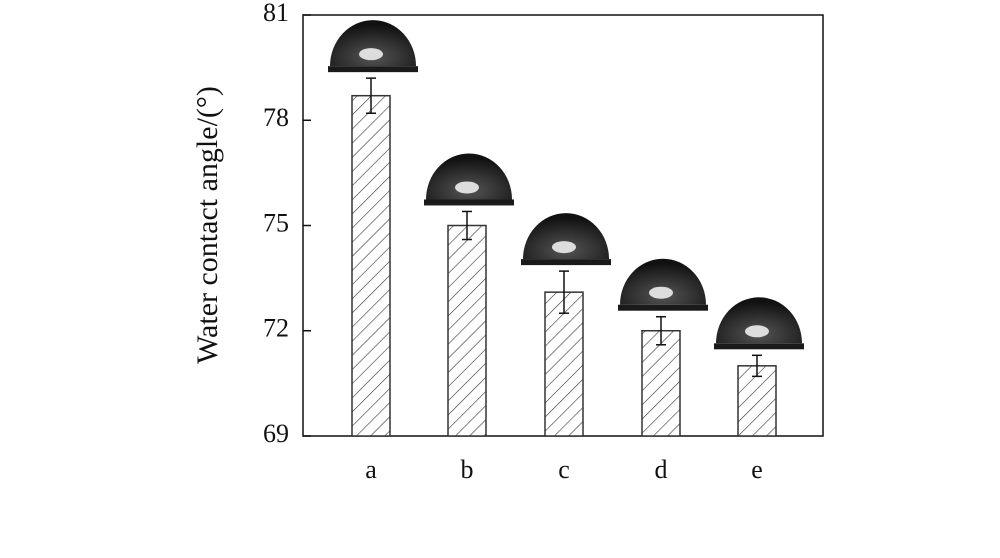  I want to click on y-tick-label: 81, so click(276, 13).